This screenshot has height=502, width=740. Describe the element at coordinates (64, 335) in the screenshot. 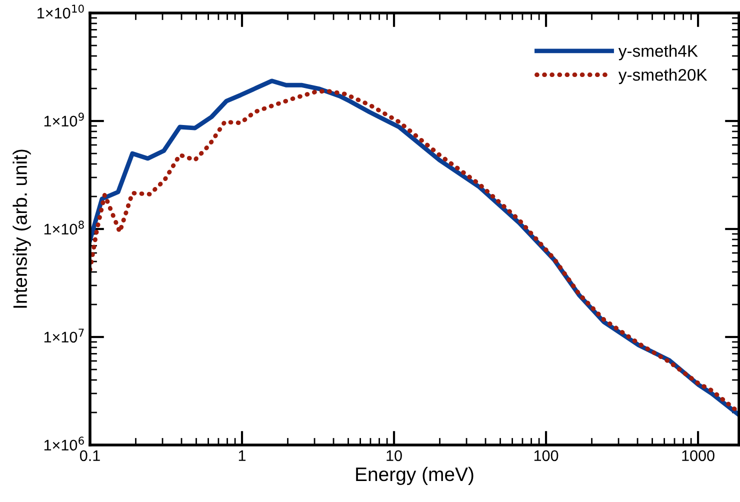

I see `y-tick-label: 1×10$^{7}$` at that location.